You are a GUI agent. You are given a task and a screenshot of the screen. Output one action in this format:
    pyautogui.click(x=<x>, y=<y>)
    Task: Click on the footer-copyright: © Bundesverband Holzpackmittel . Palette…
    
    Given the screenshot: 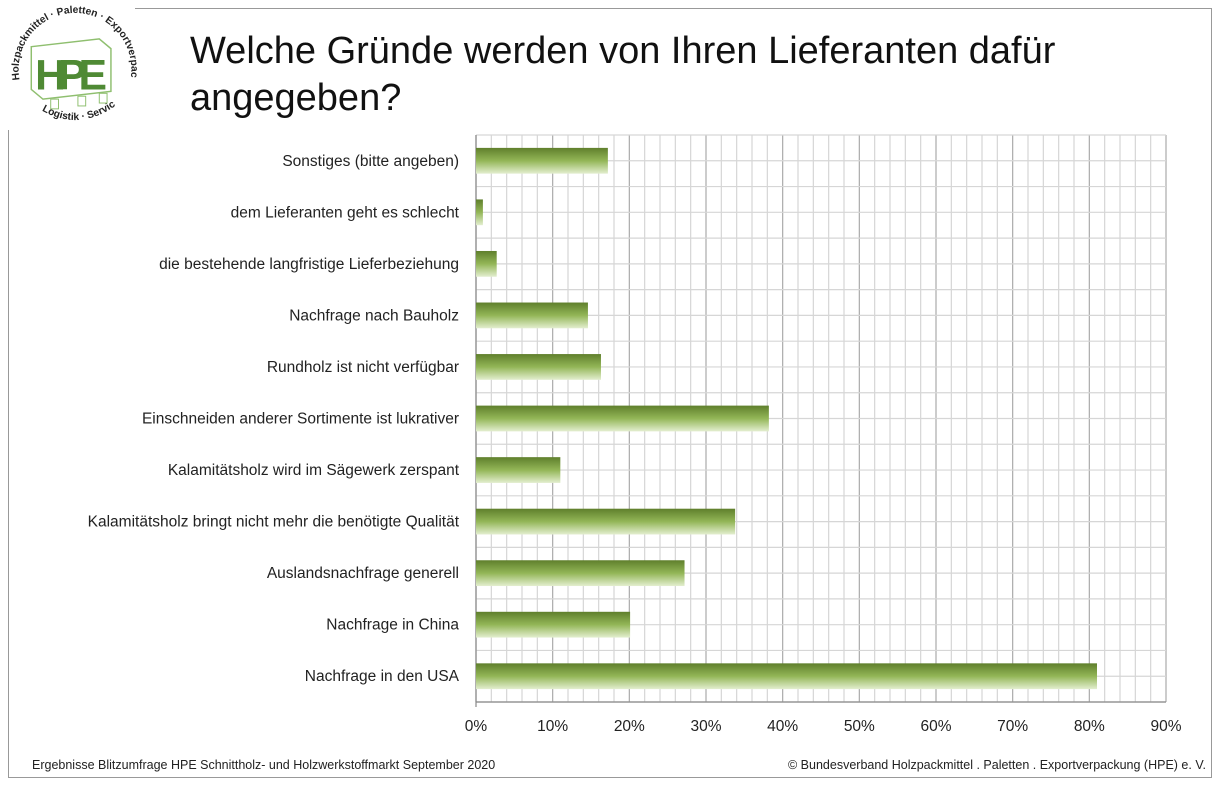 What is the action you would take?
    pyautogui.click(x=997, y=765)
    